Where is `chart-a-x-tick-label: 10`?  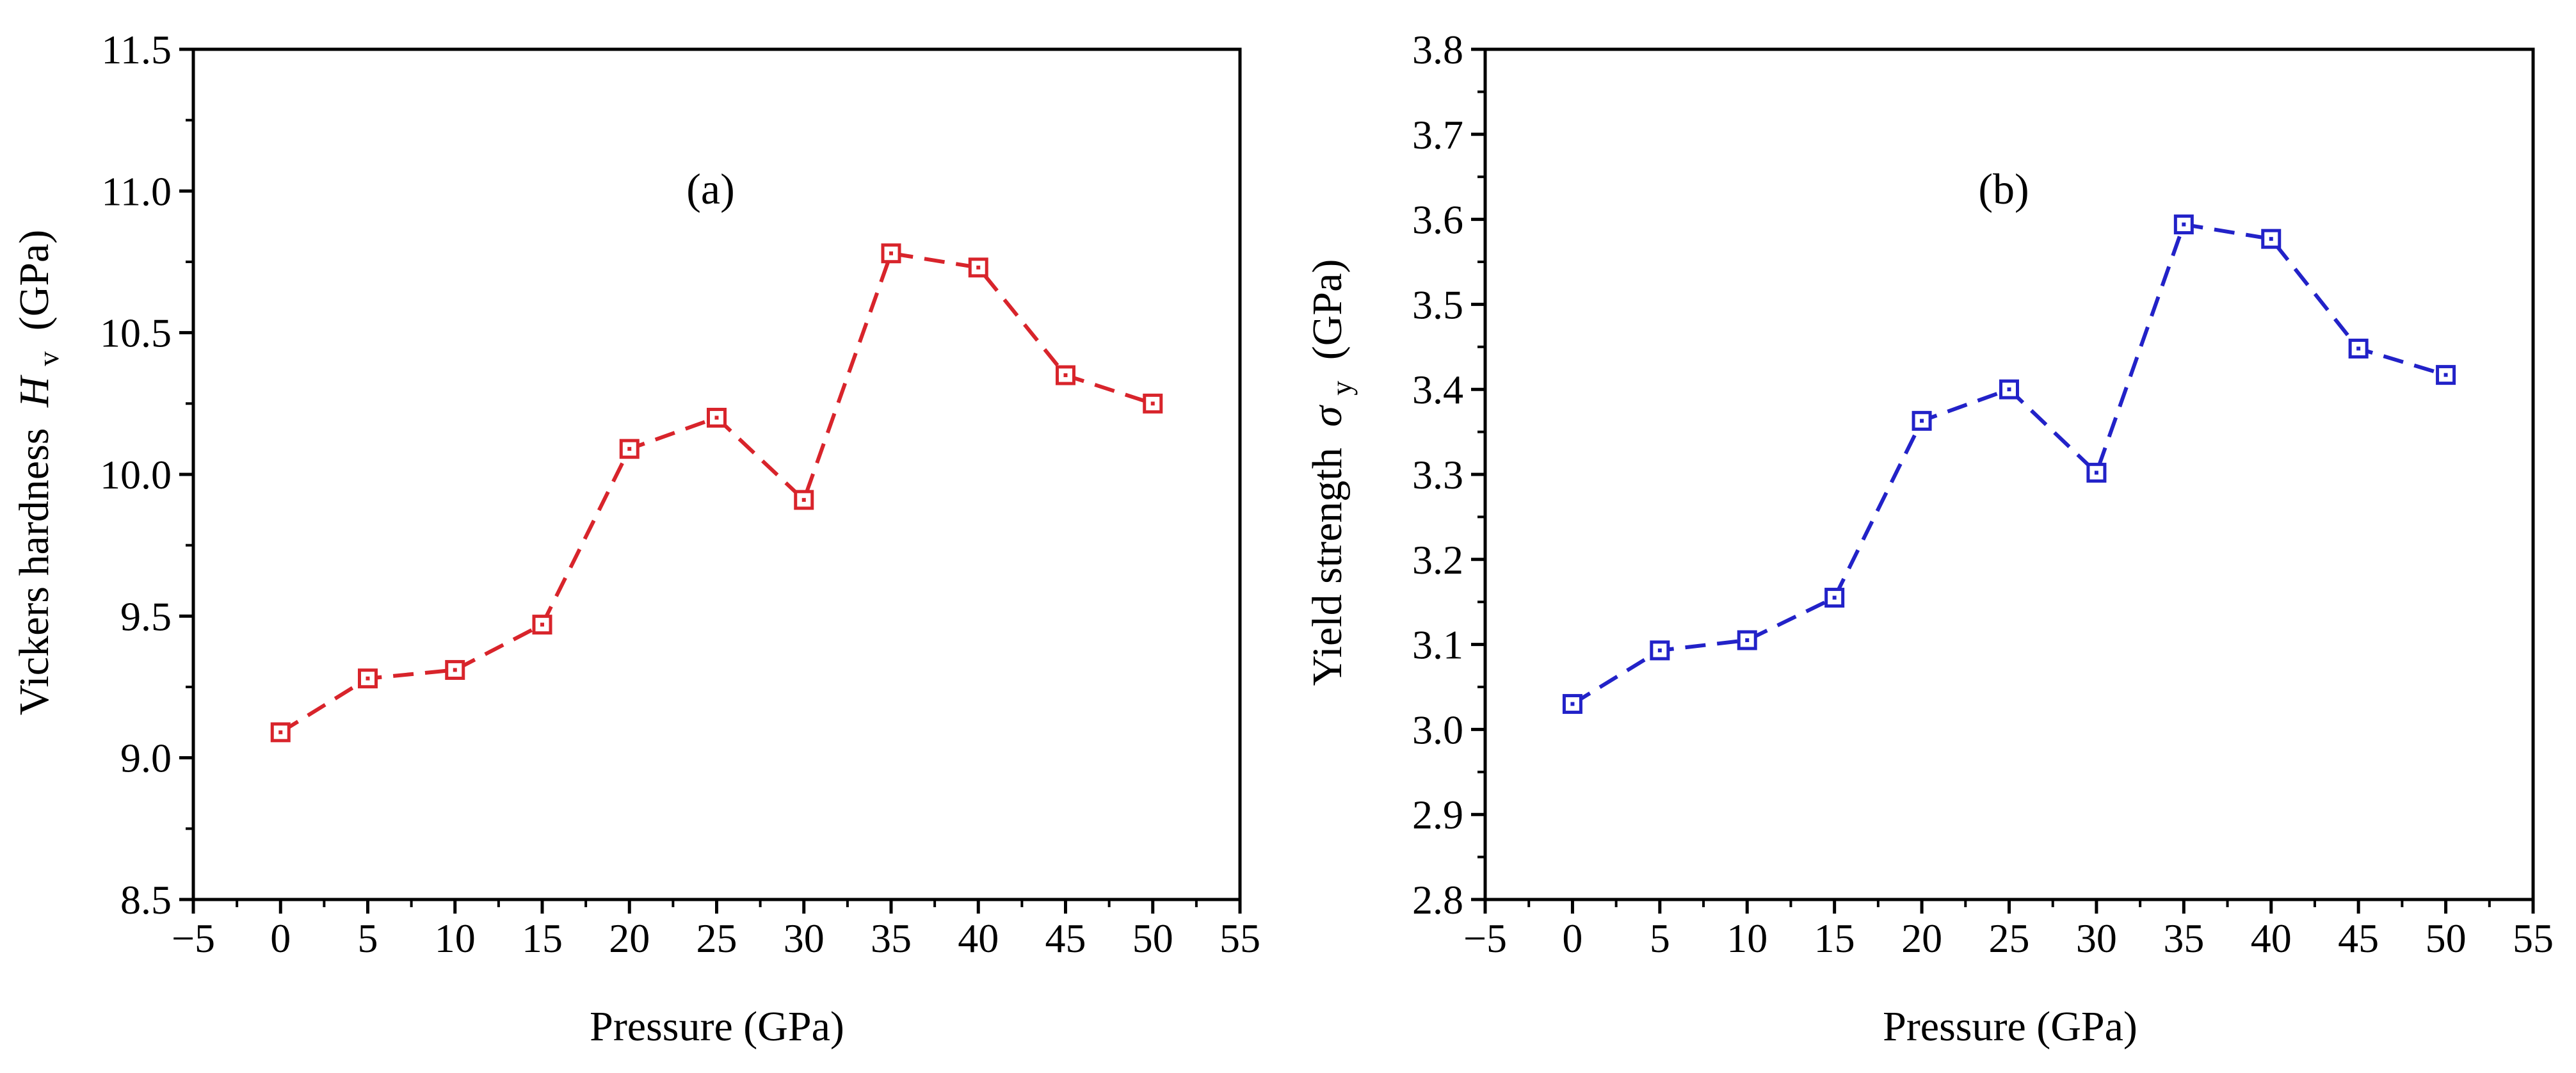
chart-a-x-tick-label: 10 is located at coordinates (455, 939).